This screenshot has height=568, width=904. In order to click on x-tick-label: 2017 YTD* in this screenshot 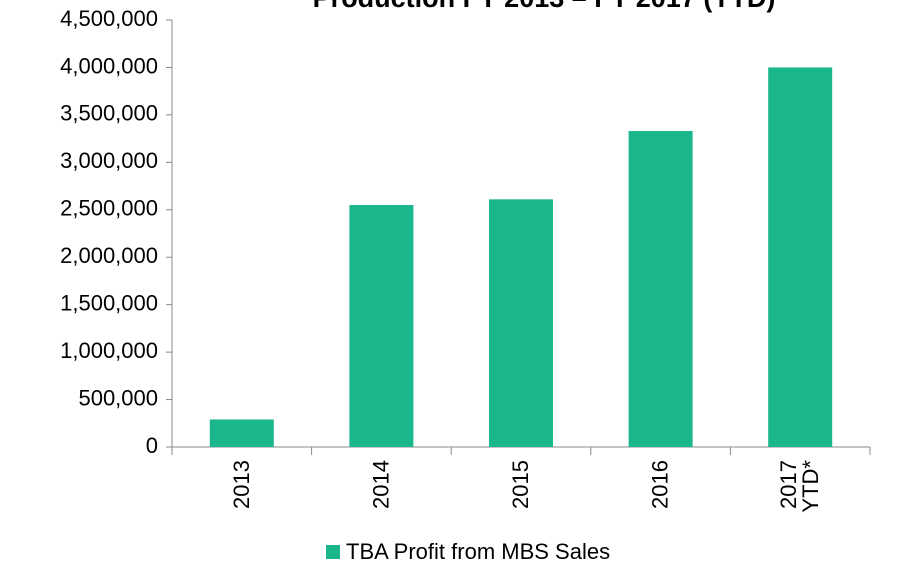, I will do `click(800, 486)`.